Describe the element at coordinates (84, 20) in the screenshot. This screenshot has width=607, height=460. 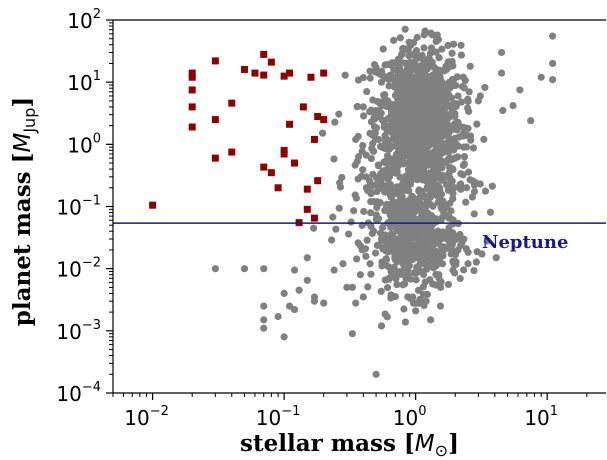
I see `y-tick-label: 10²` at that location.